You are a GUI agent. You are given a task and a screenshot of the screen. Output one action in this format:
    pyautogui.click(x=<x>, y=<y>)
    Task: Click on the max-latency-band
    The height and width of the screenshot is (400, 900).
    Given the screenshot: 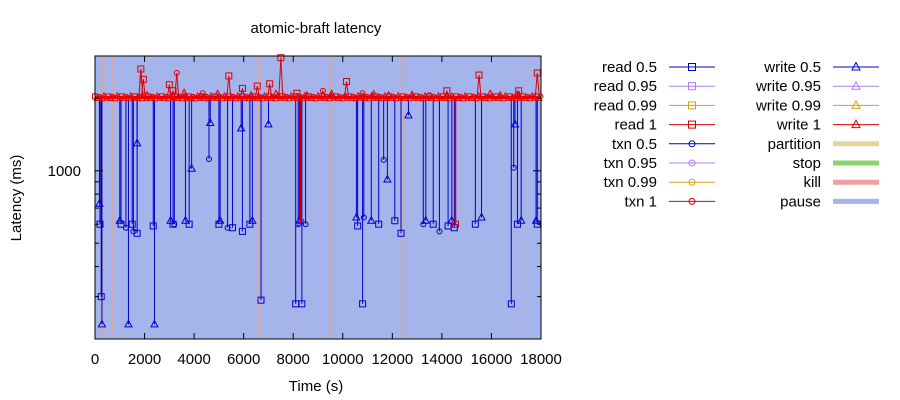 What is the action you would take?
    pyautogui.click(x=318, y=96)
    